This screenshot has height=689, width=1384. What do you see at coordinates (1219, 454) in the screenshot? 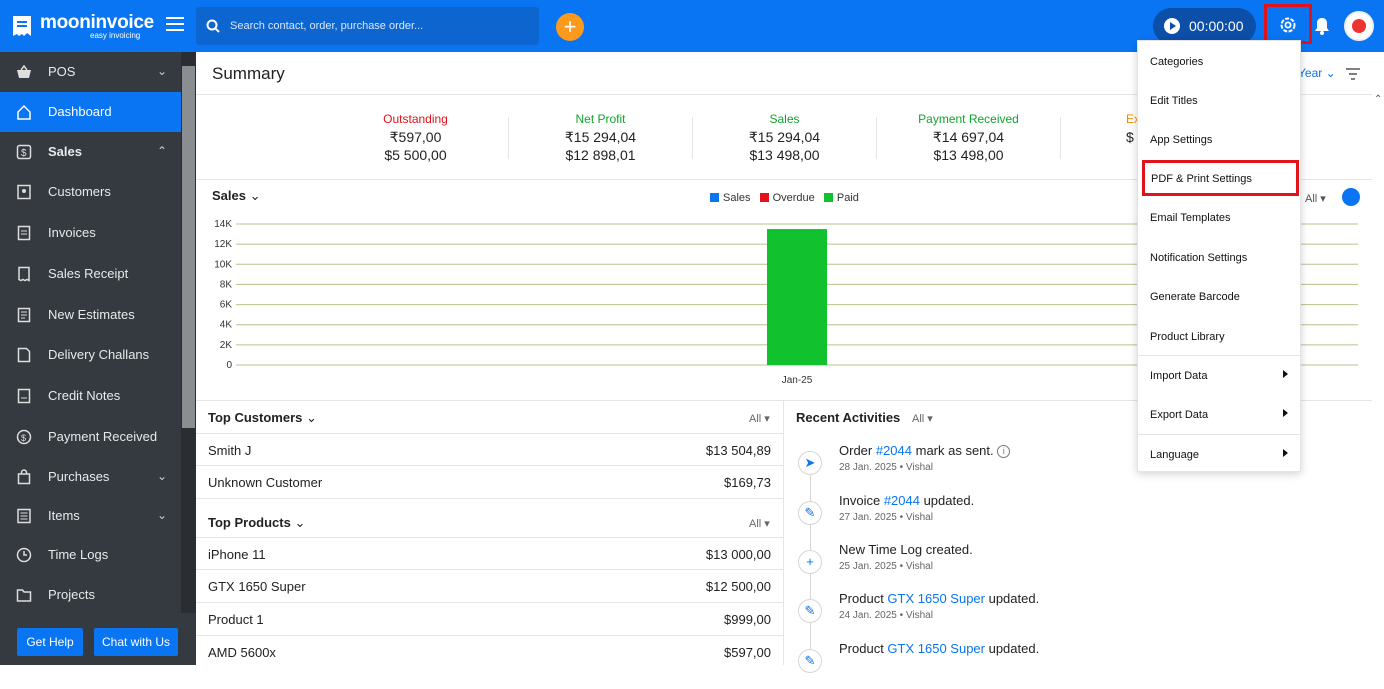
I see `menu-item-language: Language` at bounding box center [1219, 454].